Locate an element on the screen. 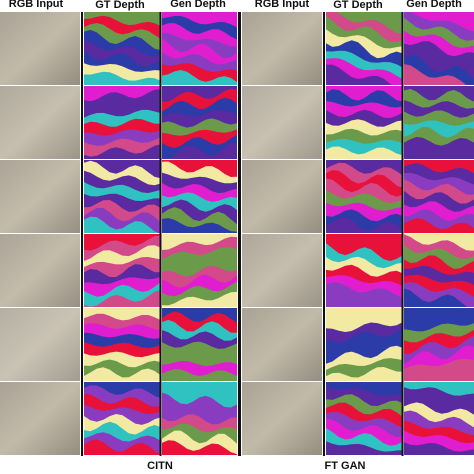 The image size is (474, 474). panel-caption: CITN is located at coordinates (160, 466).